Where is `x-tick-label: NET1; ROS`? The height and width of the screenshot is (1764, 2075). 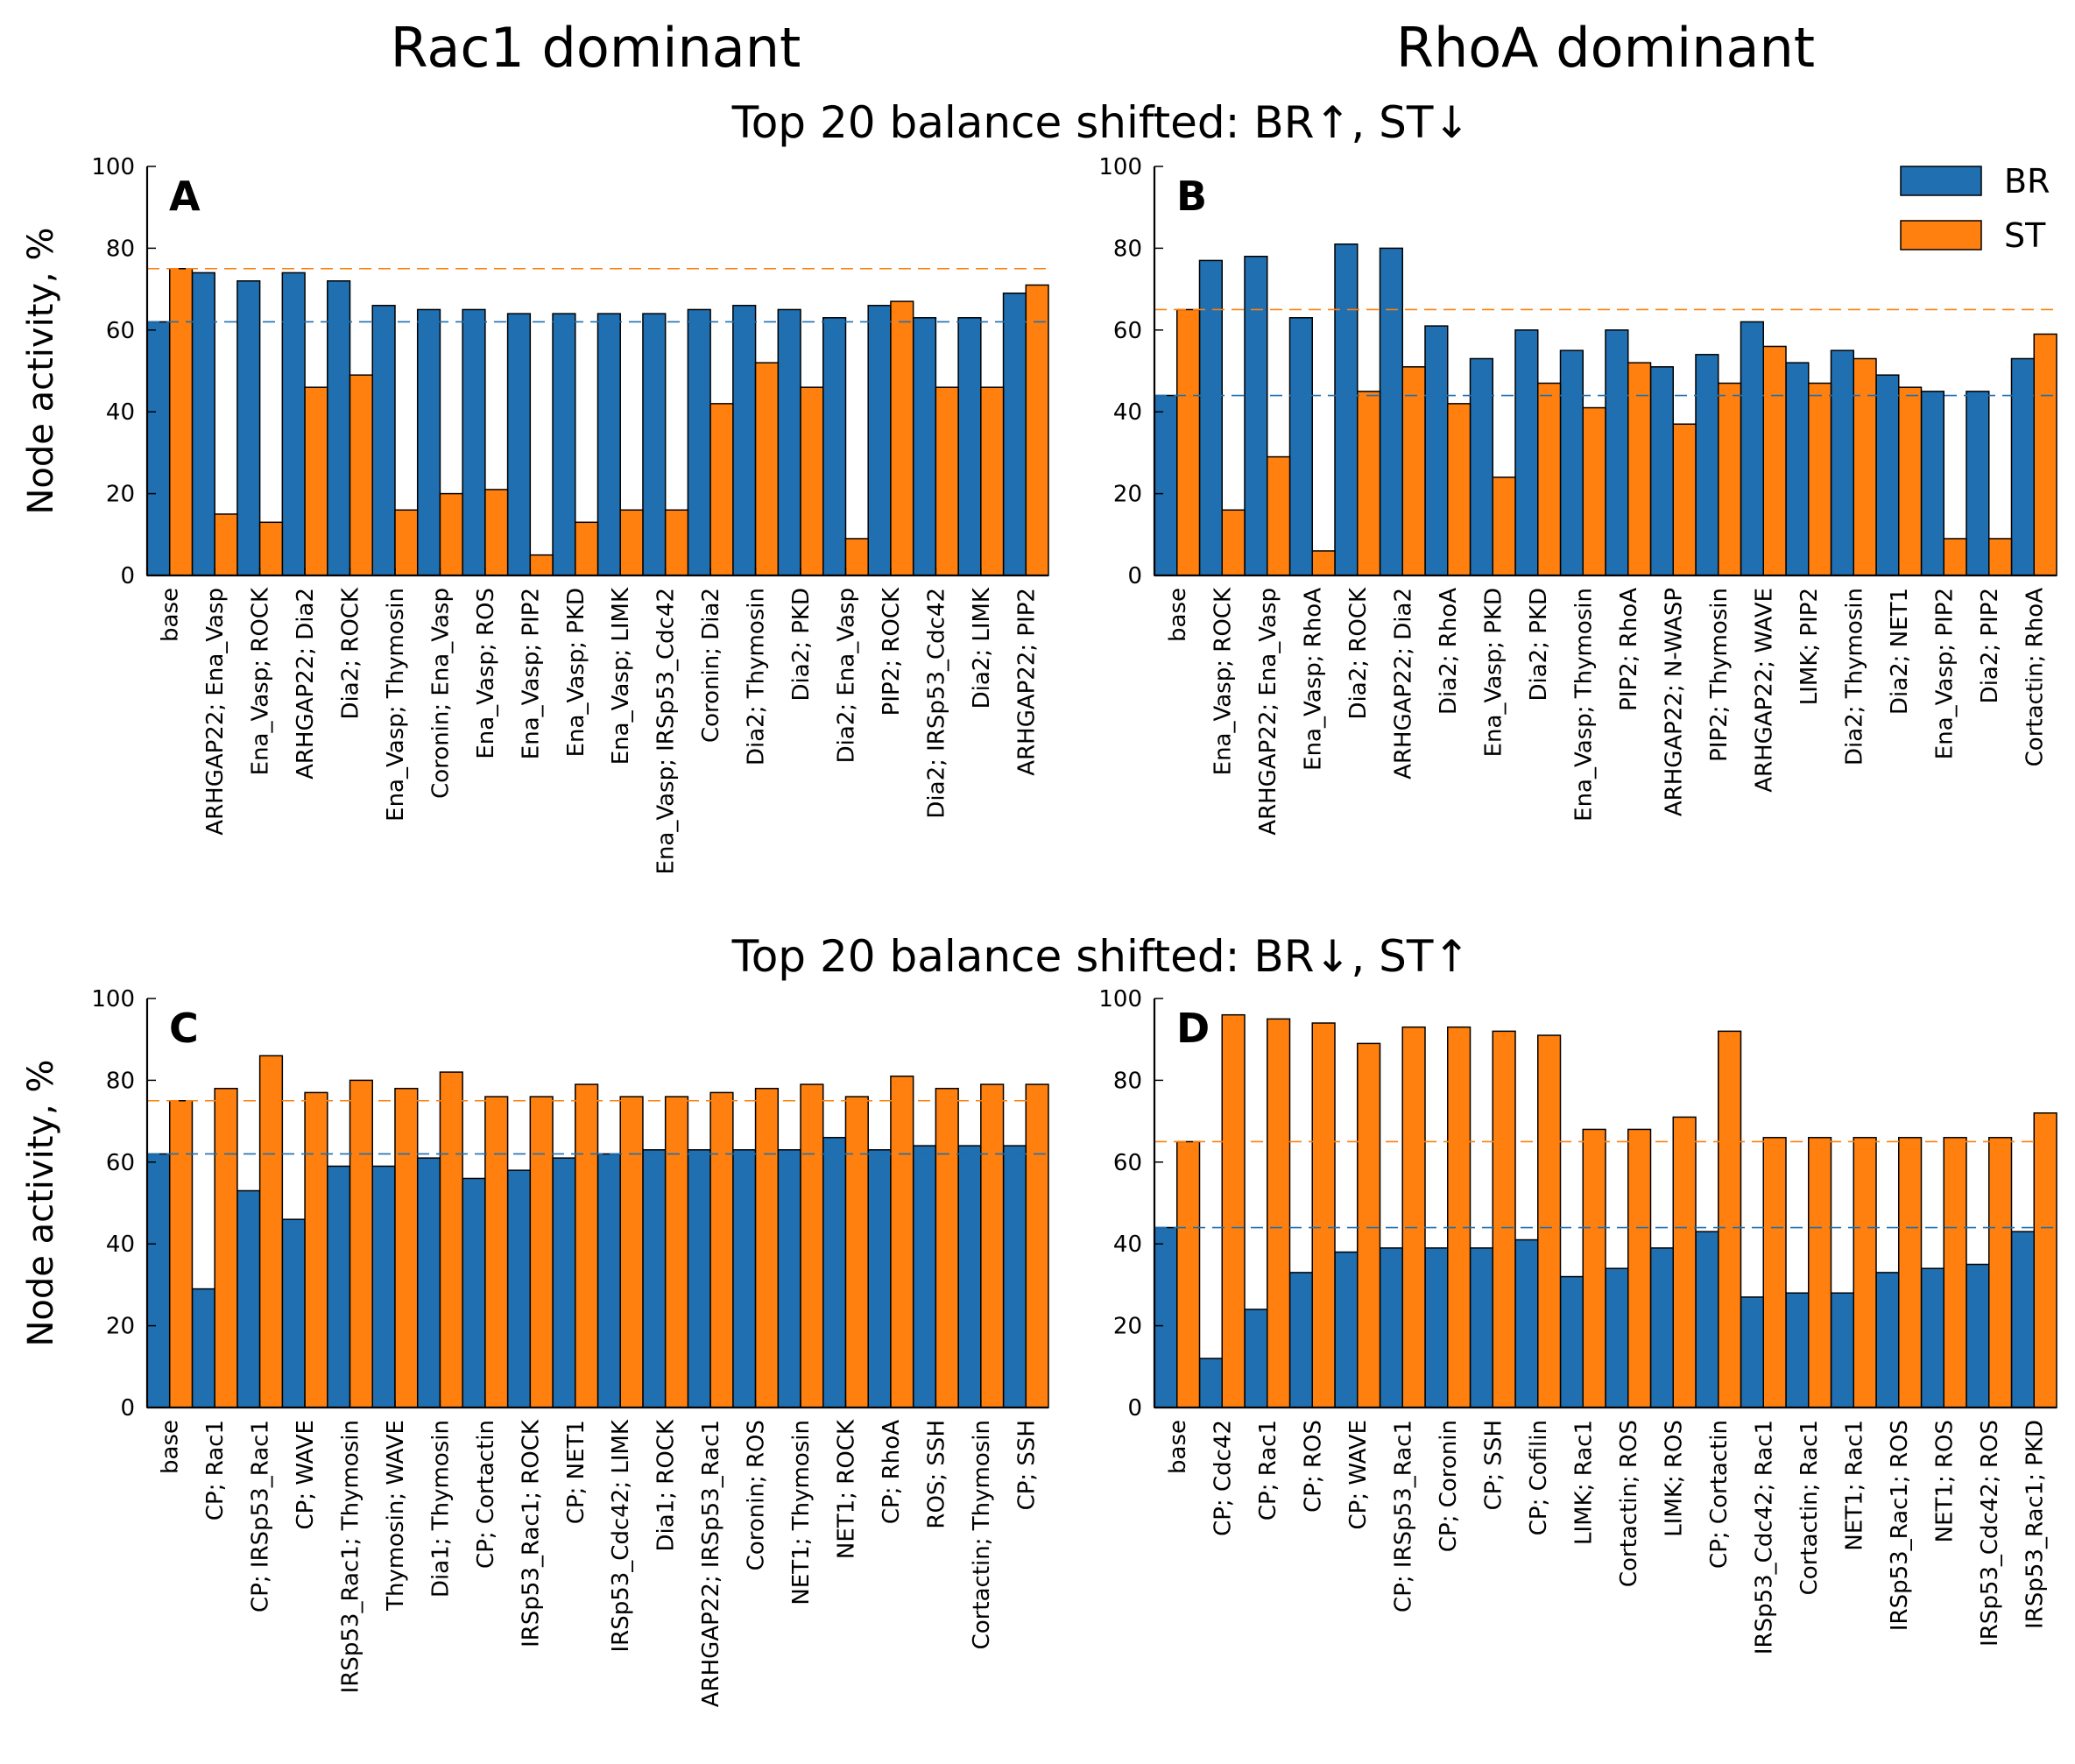
x-tick-label: NET1; ROS is located at coordinates (1945, 1481).